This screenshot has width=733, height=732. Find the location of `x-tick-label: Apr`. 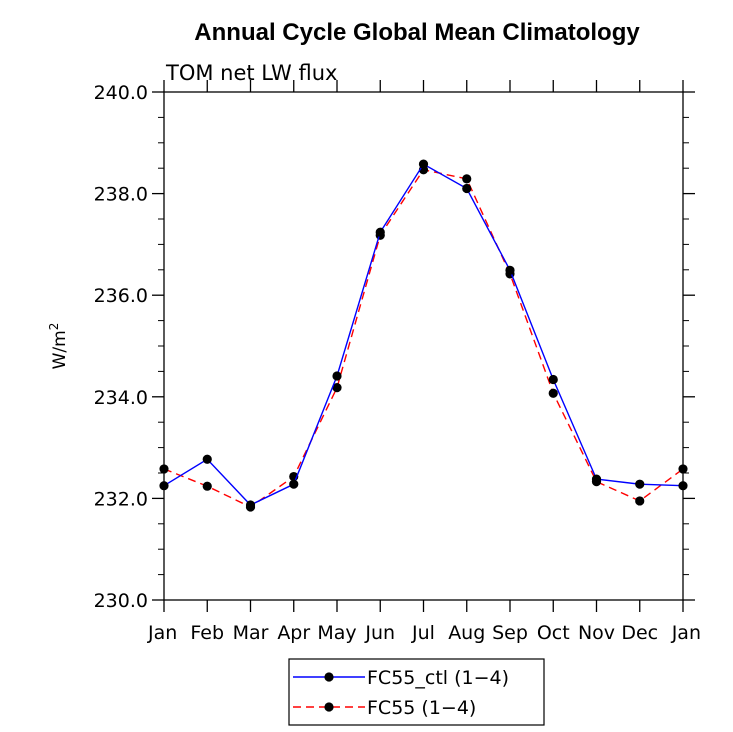

x-tick-label: Apr is located at coordinates (293, 633).